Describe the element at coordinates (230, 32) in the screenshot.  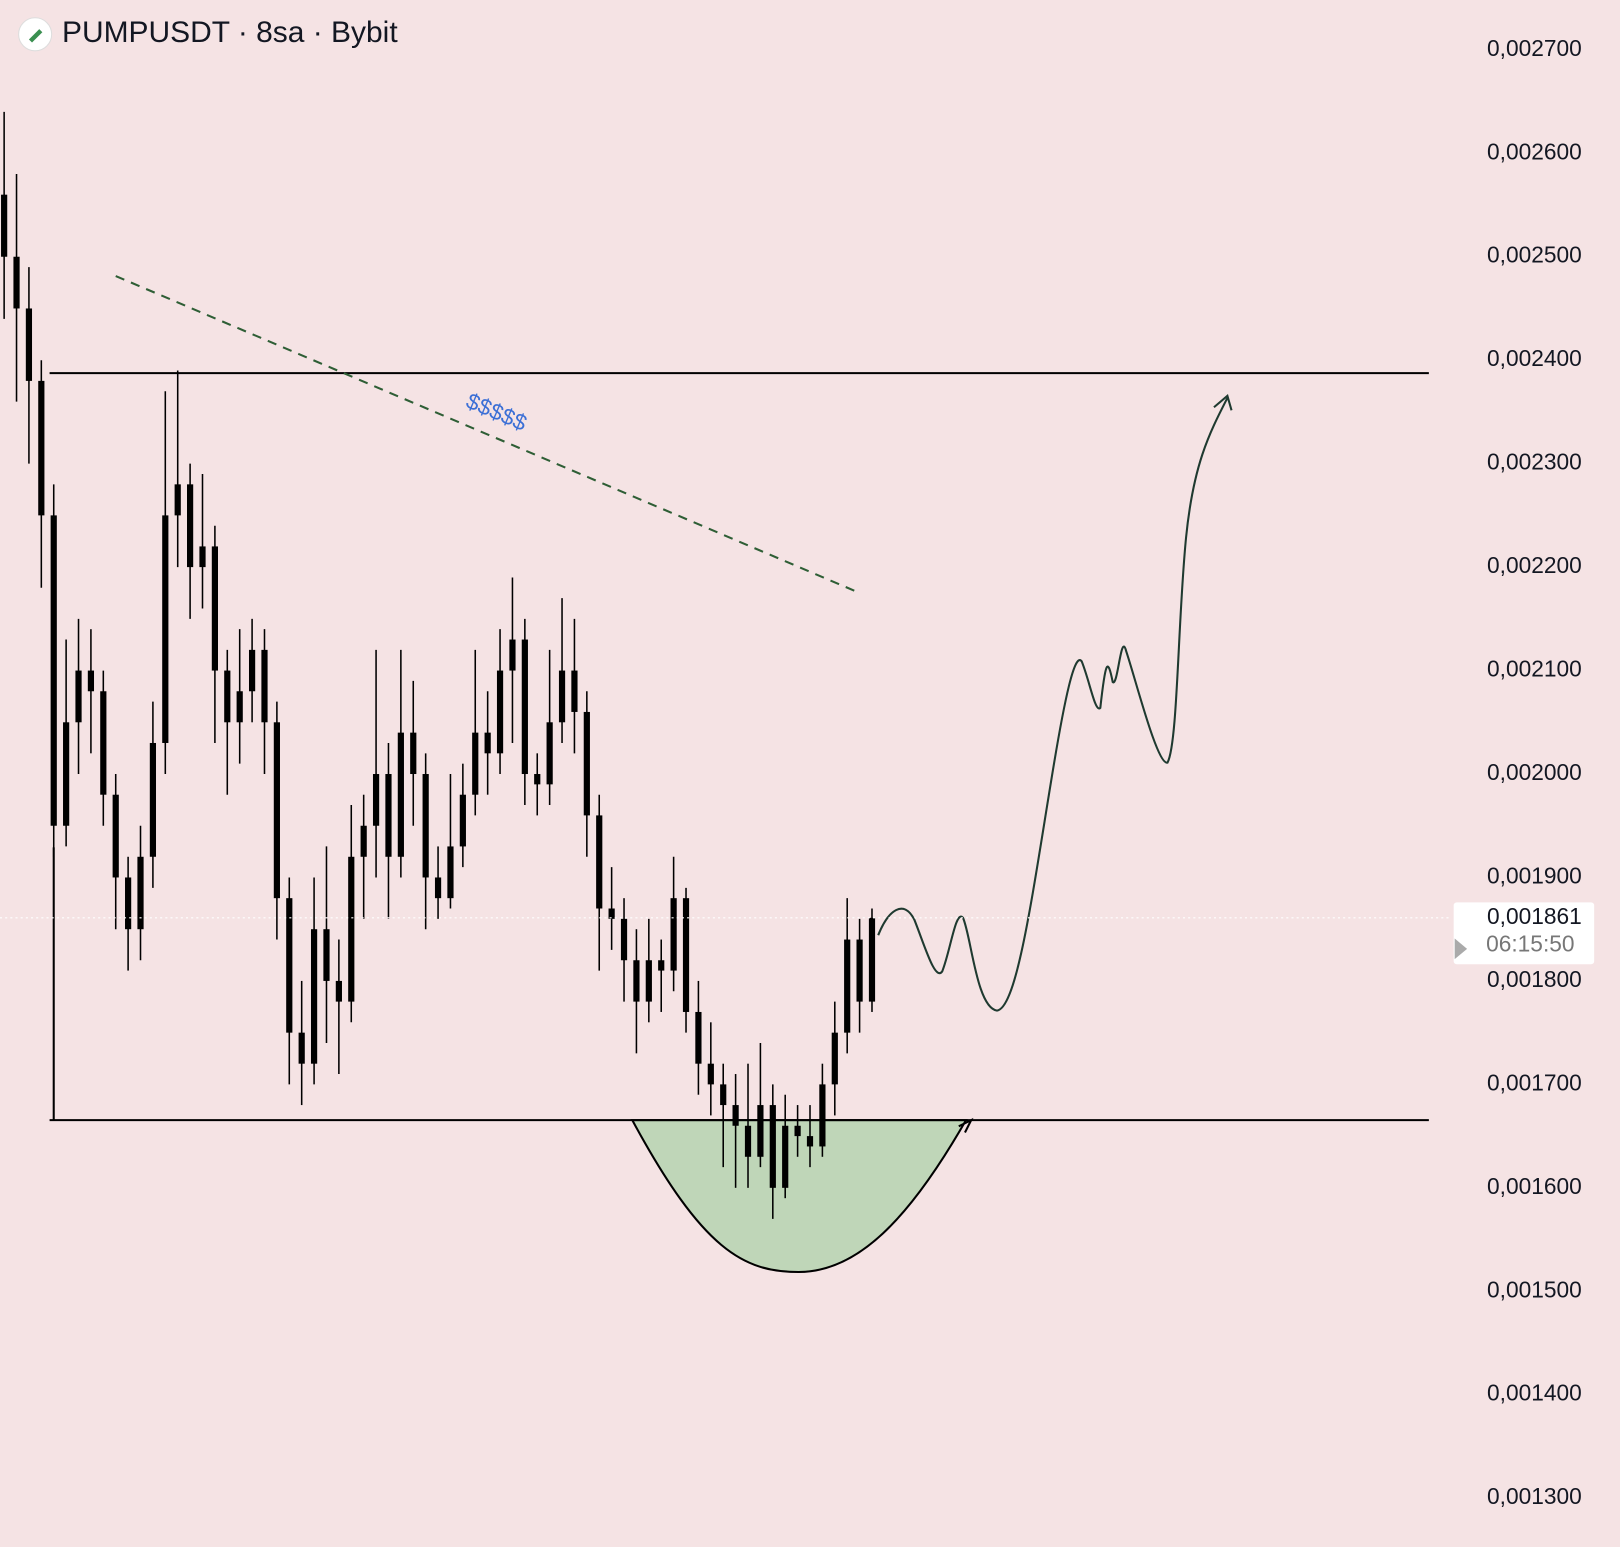
I see `chart-title: PUMPUSDT · 8sa · Bybit` at that location.